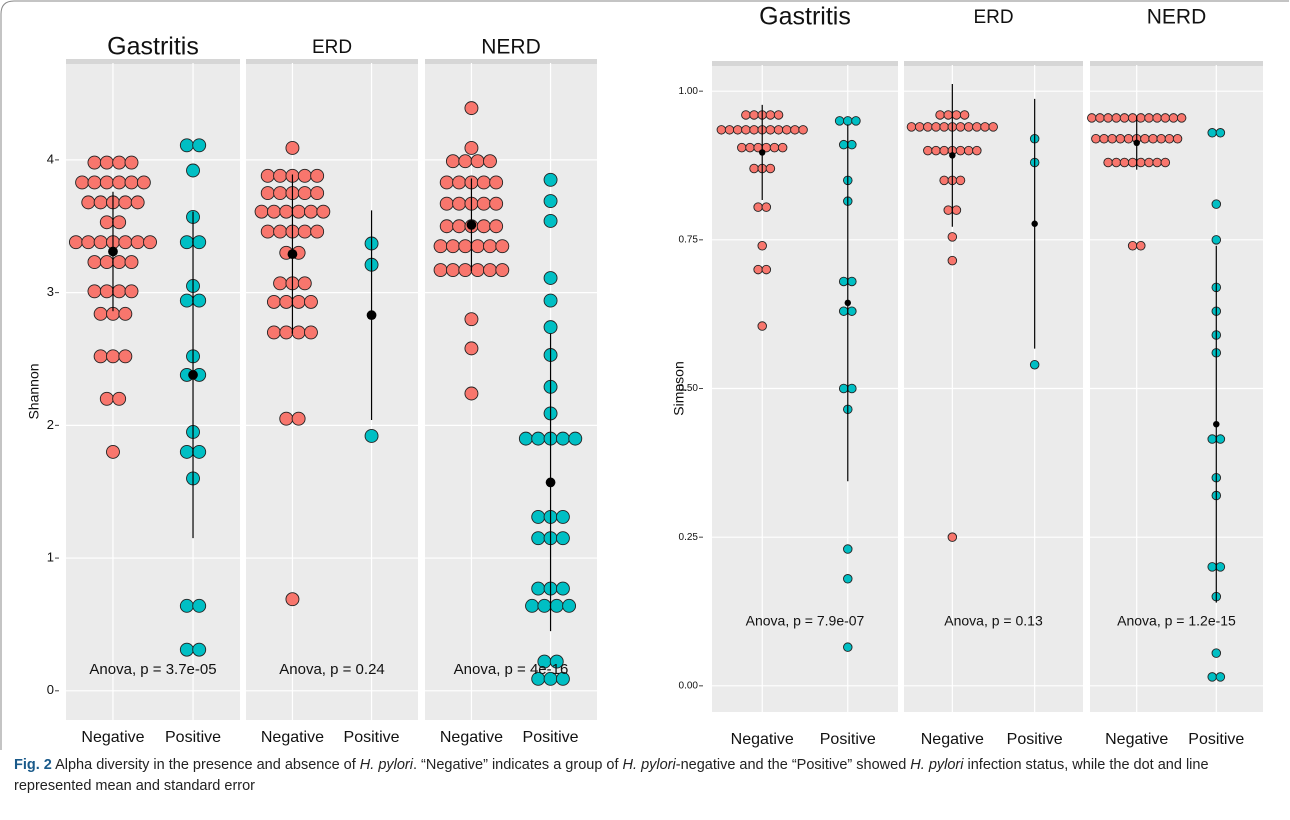  I want to click on y-tick-label: 0, so click(50, 689).